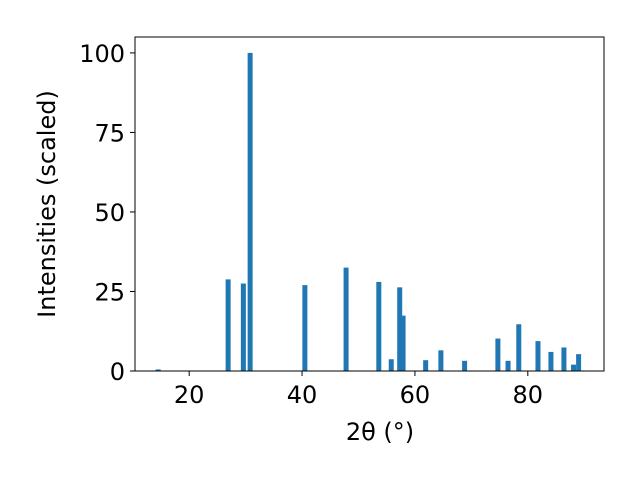 The image size is (640, 480). Describe the element at coordinates (109, 292) in the screenshot. I see `y-tick-label: 25` at that location.